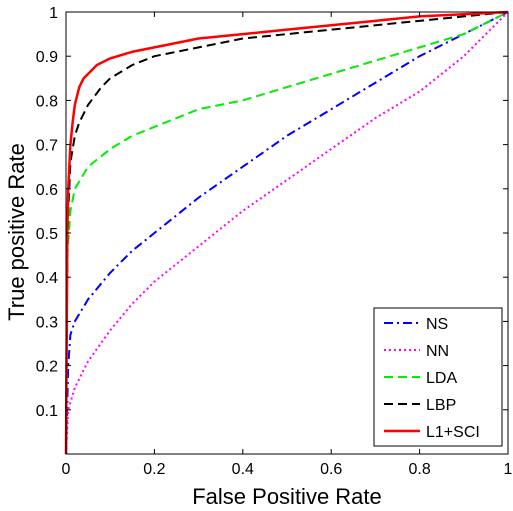 The image size is (513, 511). I want to click on y-tick-label: 0.3, so click(47, 322).